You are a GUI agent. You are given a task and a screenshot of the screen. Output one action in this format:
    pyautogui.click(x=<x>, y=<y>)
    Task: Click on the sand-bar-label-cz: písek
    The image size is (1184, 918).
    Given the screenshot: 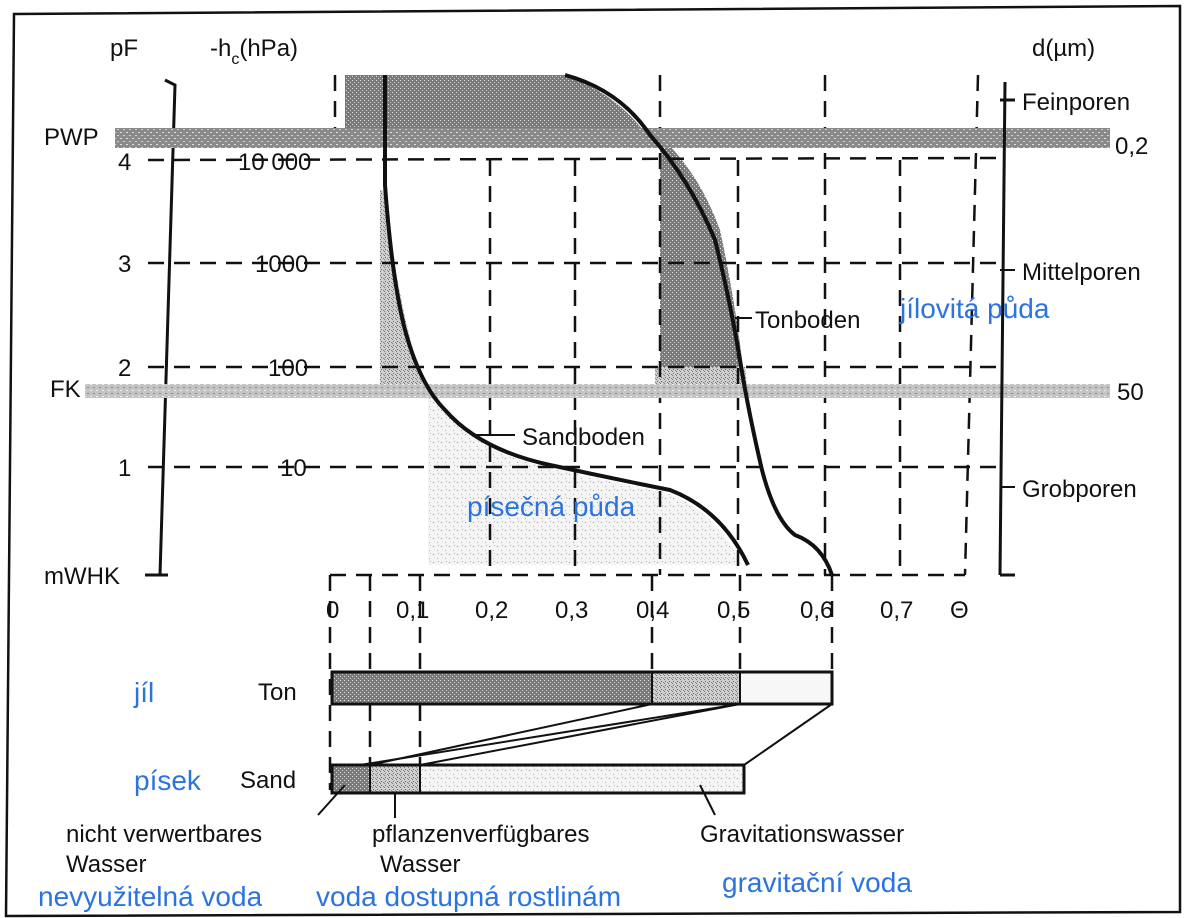 What is the action you would take?
    pyautogui.click(x=168, y=780)
    